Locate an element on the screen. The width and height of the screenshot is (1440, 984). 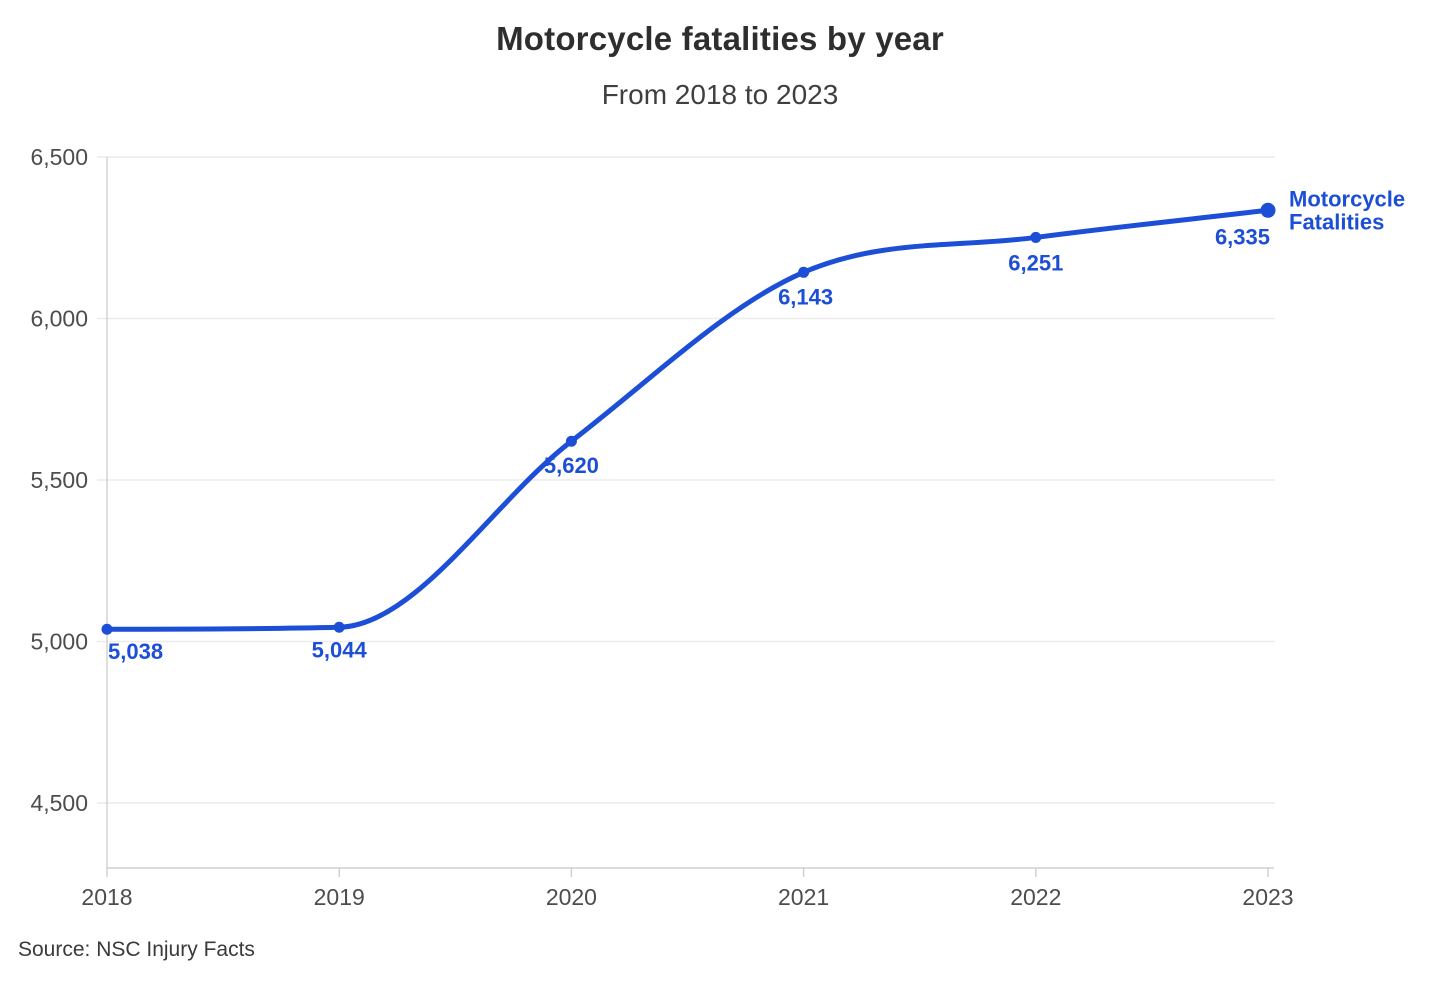
source-note: Source: NSC Injury Facts is located at coordinates (136, 949).